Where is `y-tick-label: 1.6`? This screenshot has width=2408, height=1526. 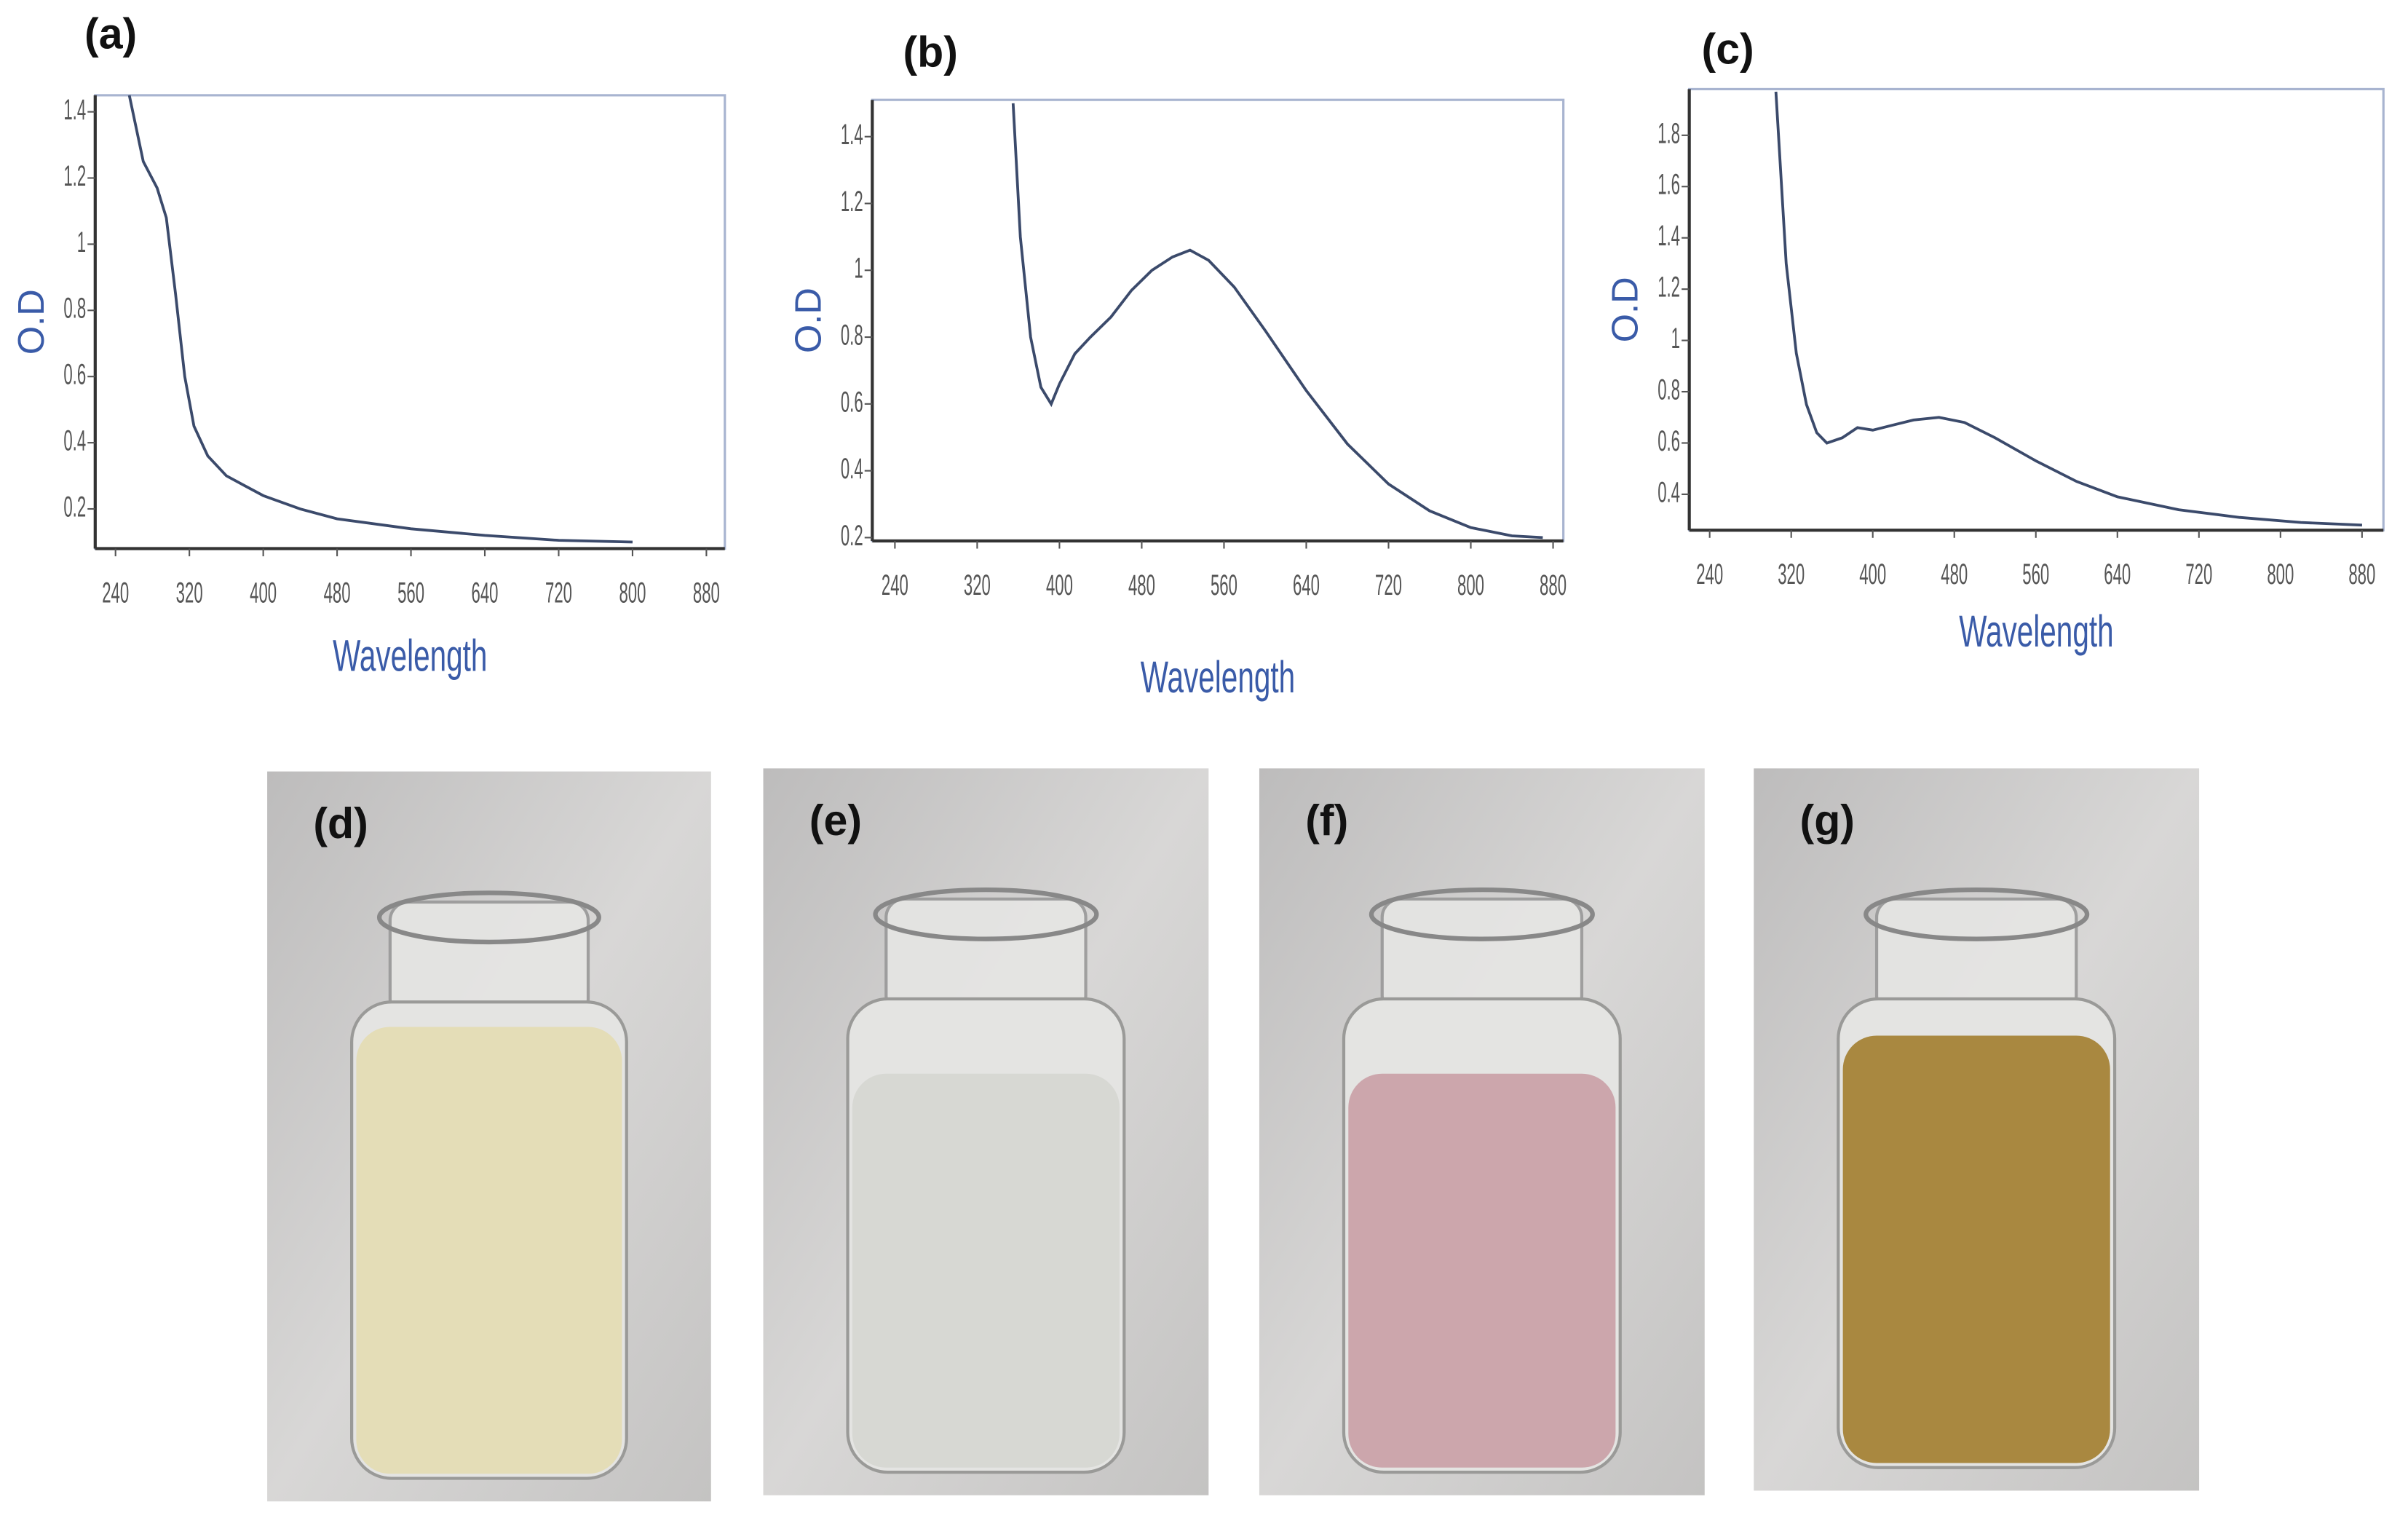
y-tick-label: 1.6 is located at coordinates (1669, 184).